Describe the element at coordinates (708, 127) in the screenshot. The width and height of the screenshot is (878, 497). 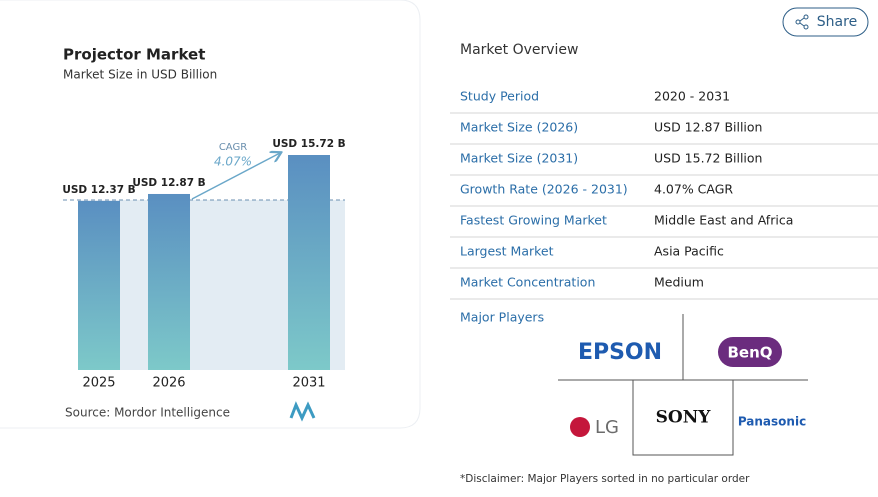
I see `row-value: USD 12.87 Billion` at that location.